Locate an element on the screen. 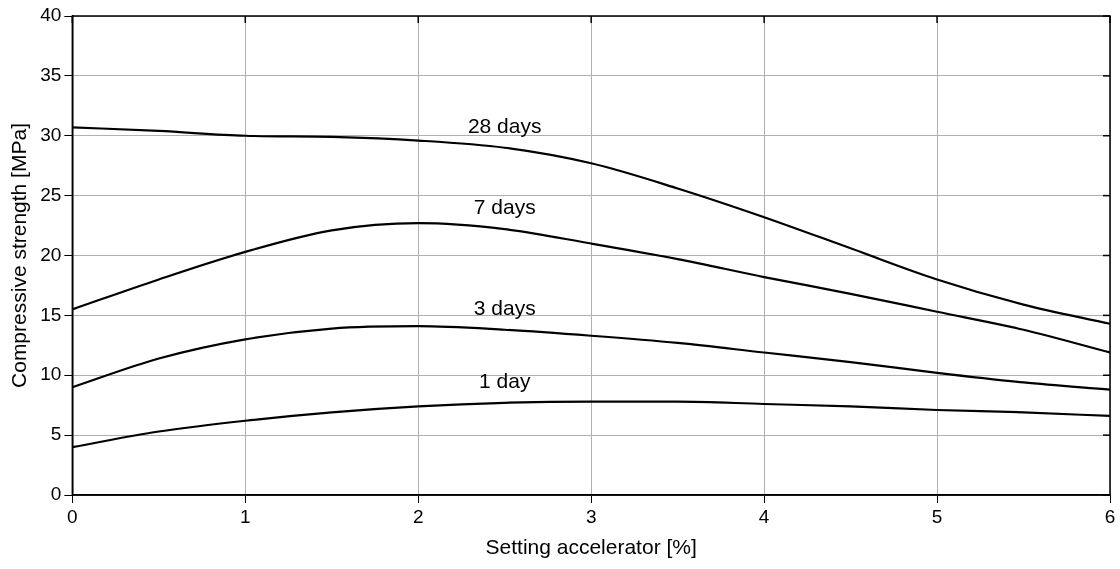 Image resolution: width=1120 pixels, height=569 pixels. y-tick-label: 35 is located at coordinates (51, 75).